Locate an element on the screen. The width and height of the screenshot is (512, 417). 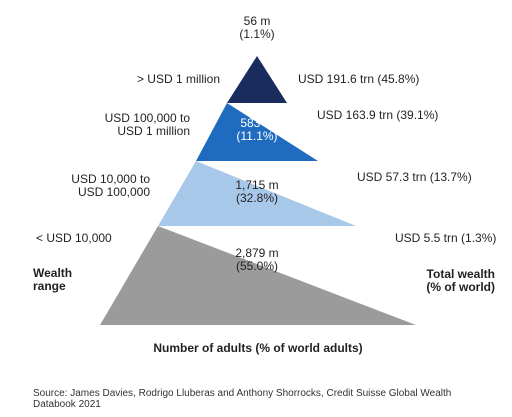
left-axis-title: Wealth range is located at coordinates (52, 280).